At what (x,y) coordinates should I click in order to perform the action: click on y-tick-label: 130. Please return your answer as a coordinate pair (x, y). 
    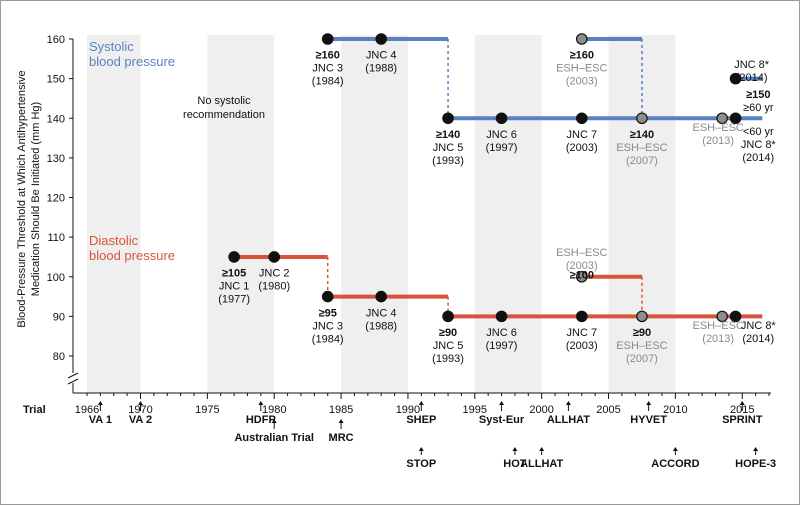
    Looking at the image, I should click on (56, 159).